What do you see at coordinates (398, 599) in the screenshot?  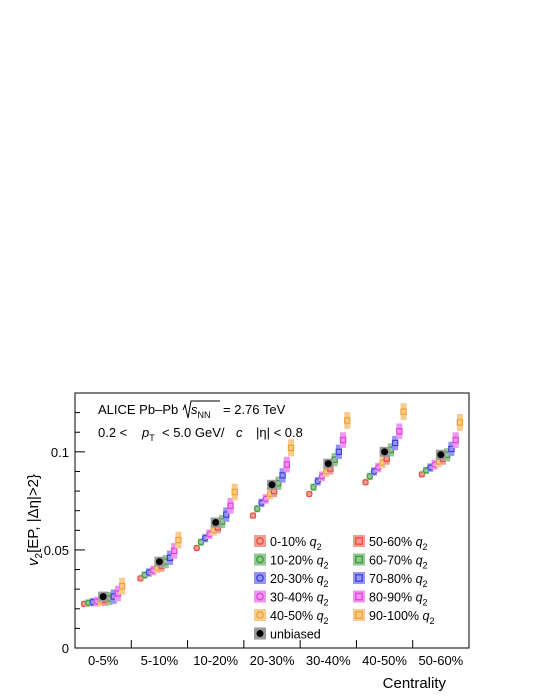 I see `legend-label: 80-90% q2` at bounding box center [398, 599].